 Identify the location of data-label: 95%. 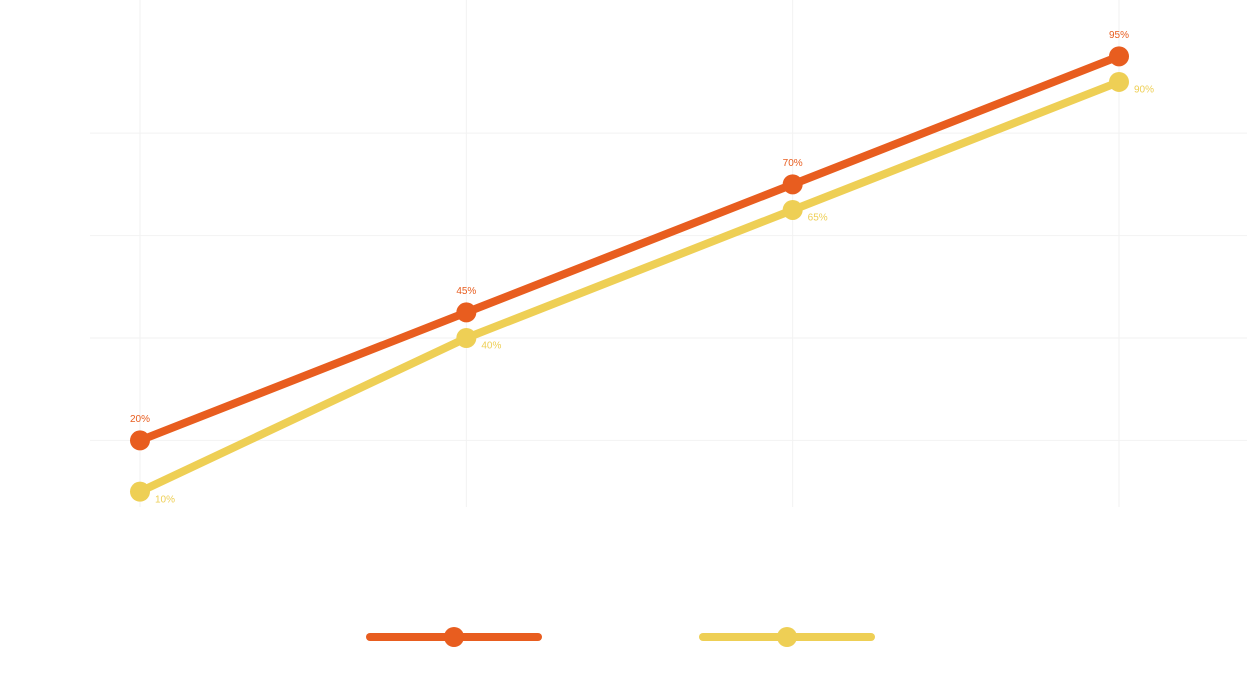
(1119, 35).